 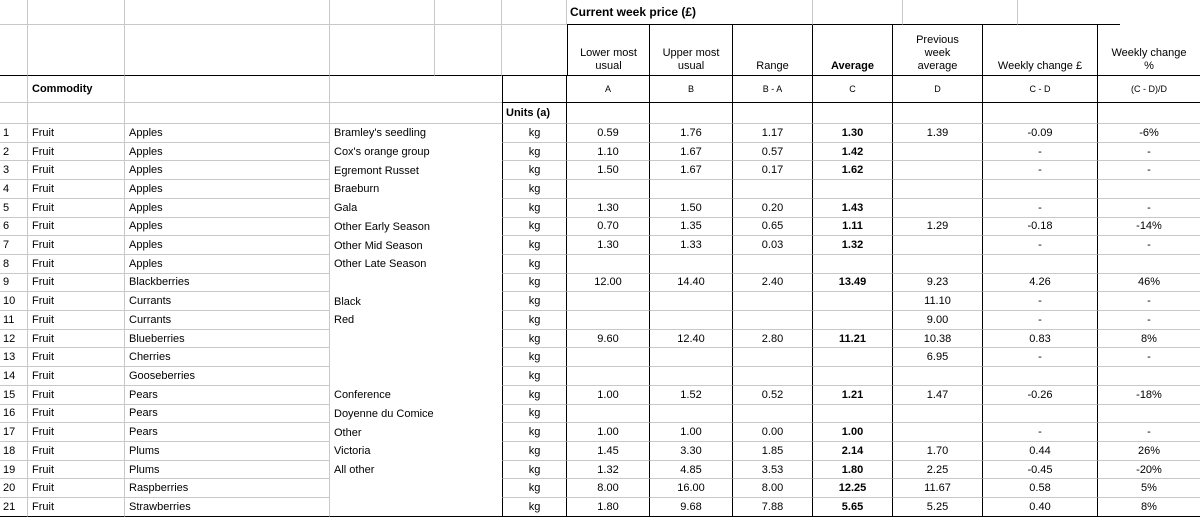 I want to click on row-number: 1, so click(x=14, y=133).